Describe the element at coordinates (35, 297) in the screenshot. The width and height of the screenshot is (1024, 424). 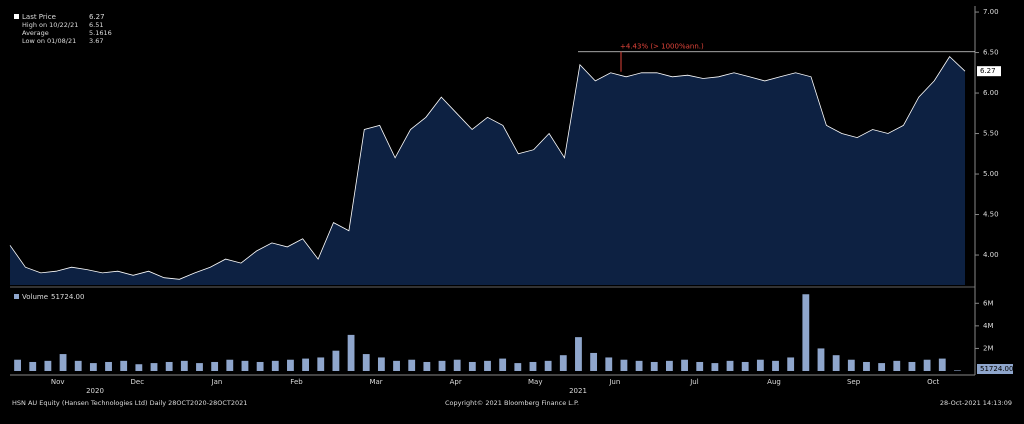
I see `legend-name: Volume` at that location.